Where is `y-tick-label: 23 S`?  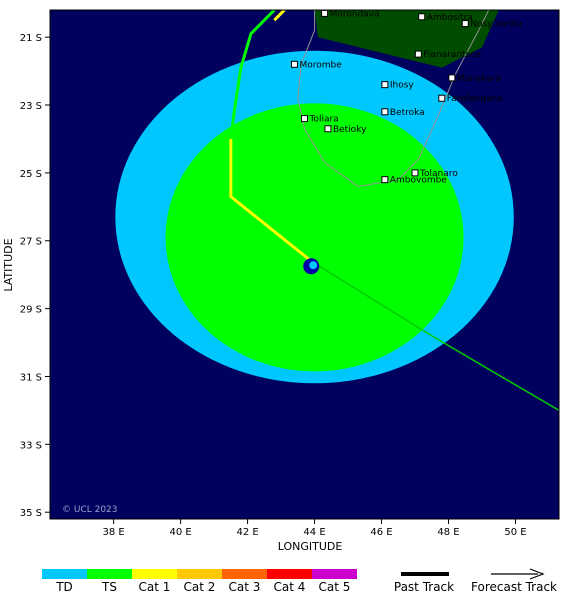
y-tick-label: 23 S is located at coordinates (31, 106).